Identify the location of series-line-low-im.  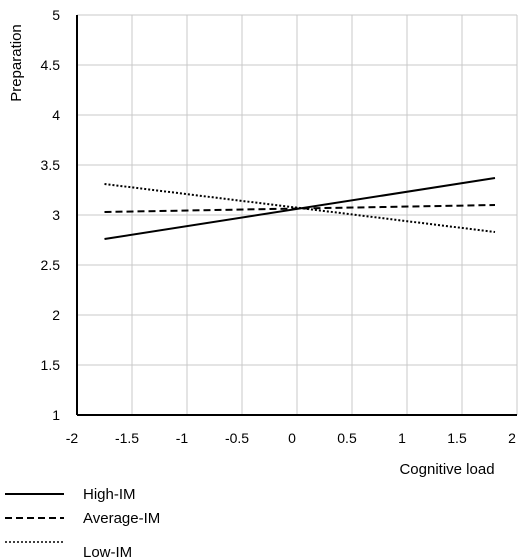
(300, 208).